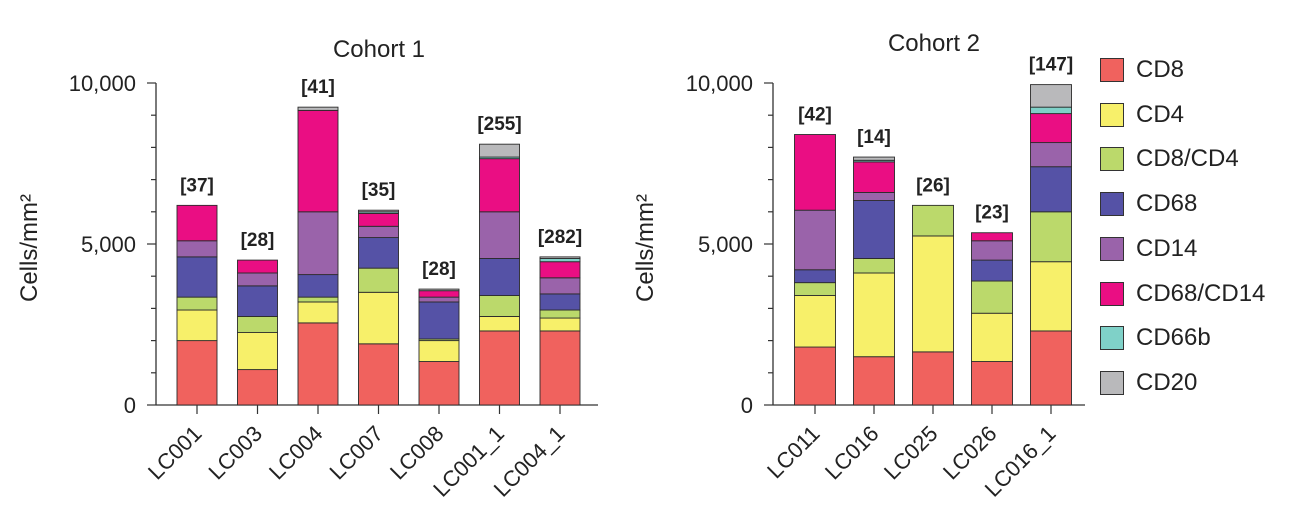 This screenshot has height=522, width=1293. Describe the element at coordinates (725, 244) in the screenshot. I see `y-tick-label: 5,000` at that location.